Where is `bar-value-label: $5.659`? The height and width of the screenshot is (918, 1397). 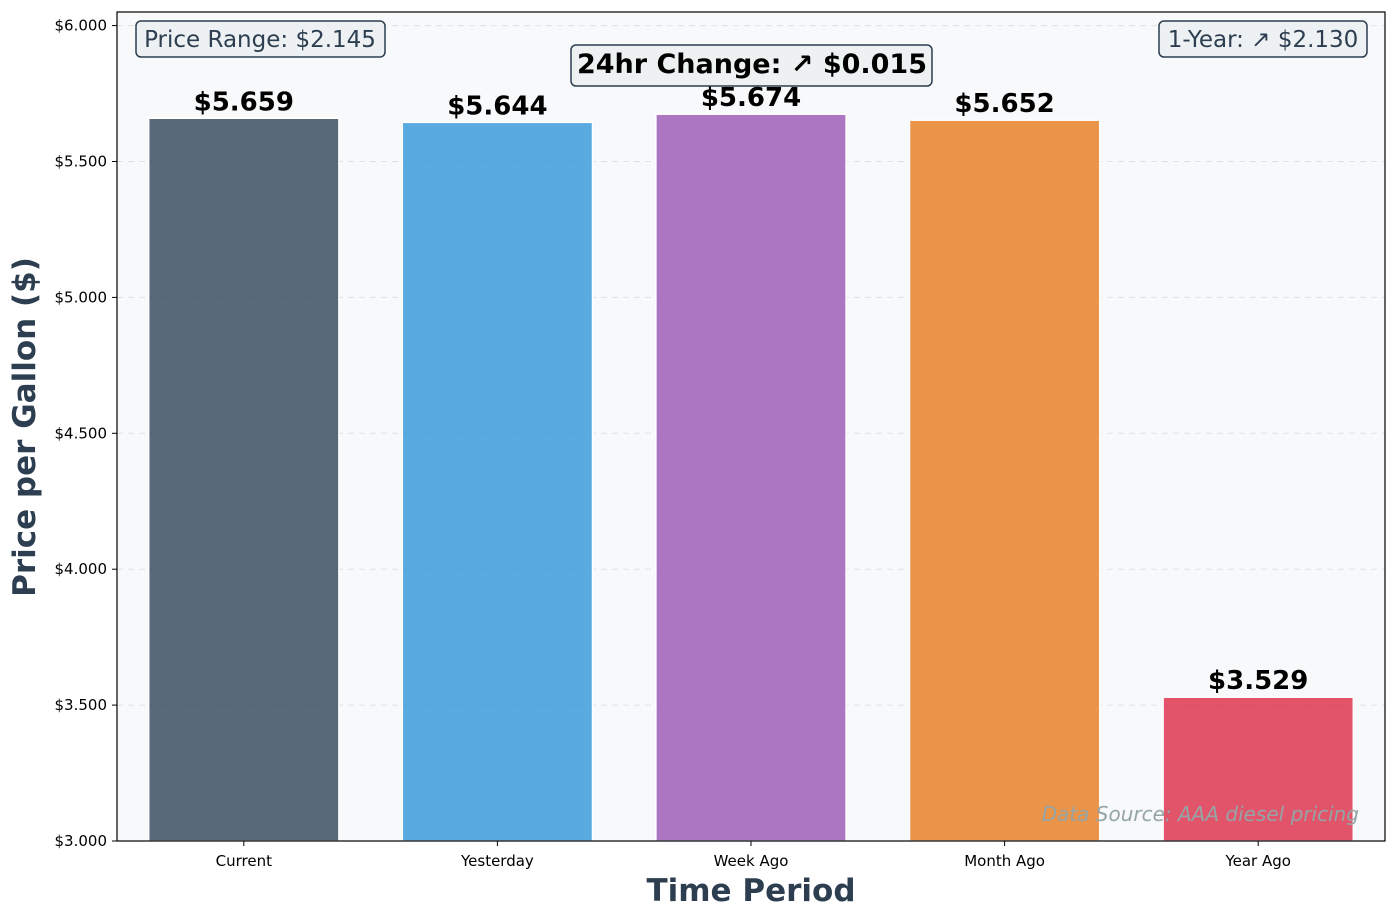
bar-value-label: $5.659 is located at coordinates (244, 102).